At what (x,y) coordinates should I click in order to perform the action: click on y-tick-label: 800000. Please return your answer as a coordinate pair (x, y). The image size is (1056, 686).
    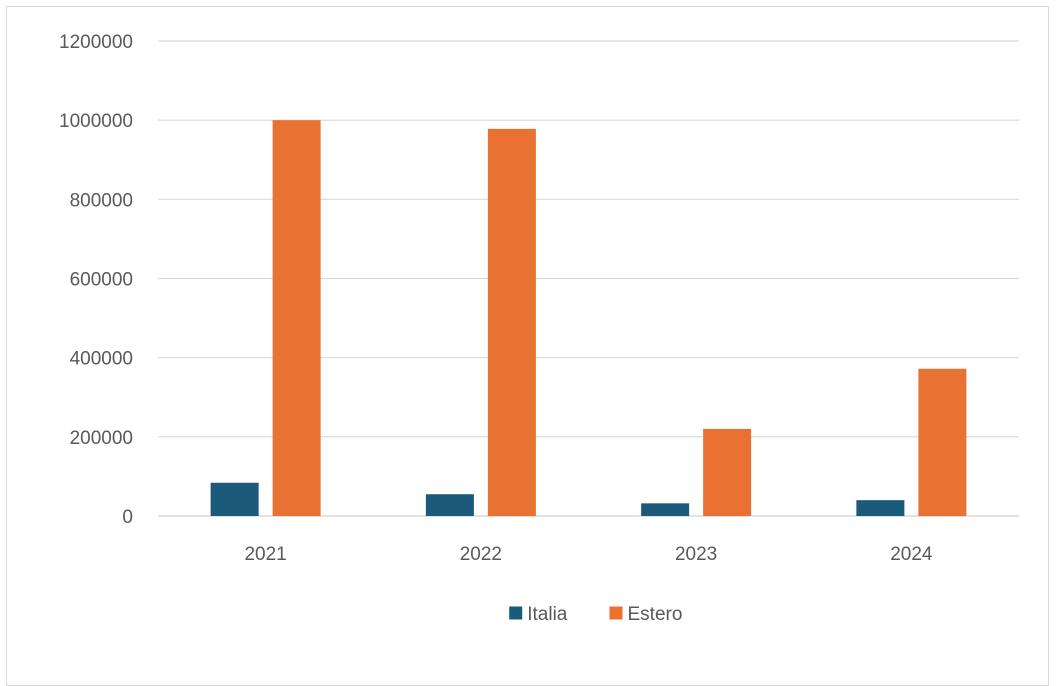
    Looking at the image, I should click on (101, 200).